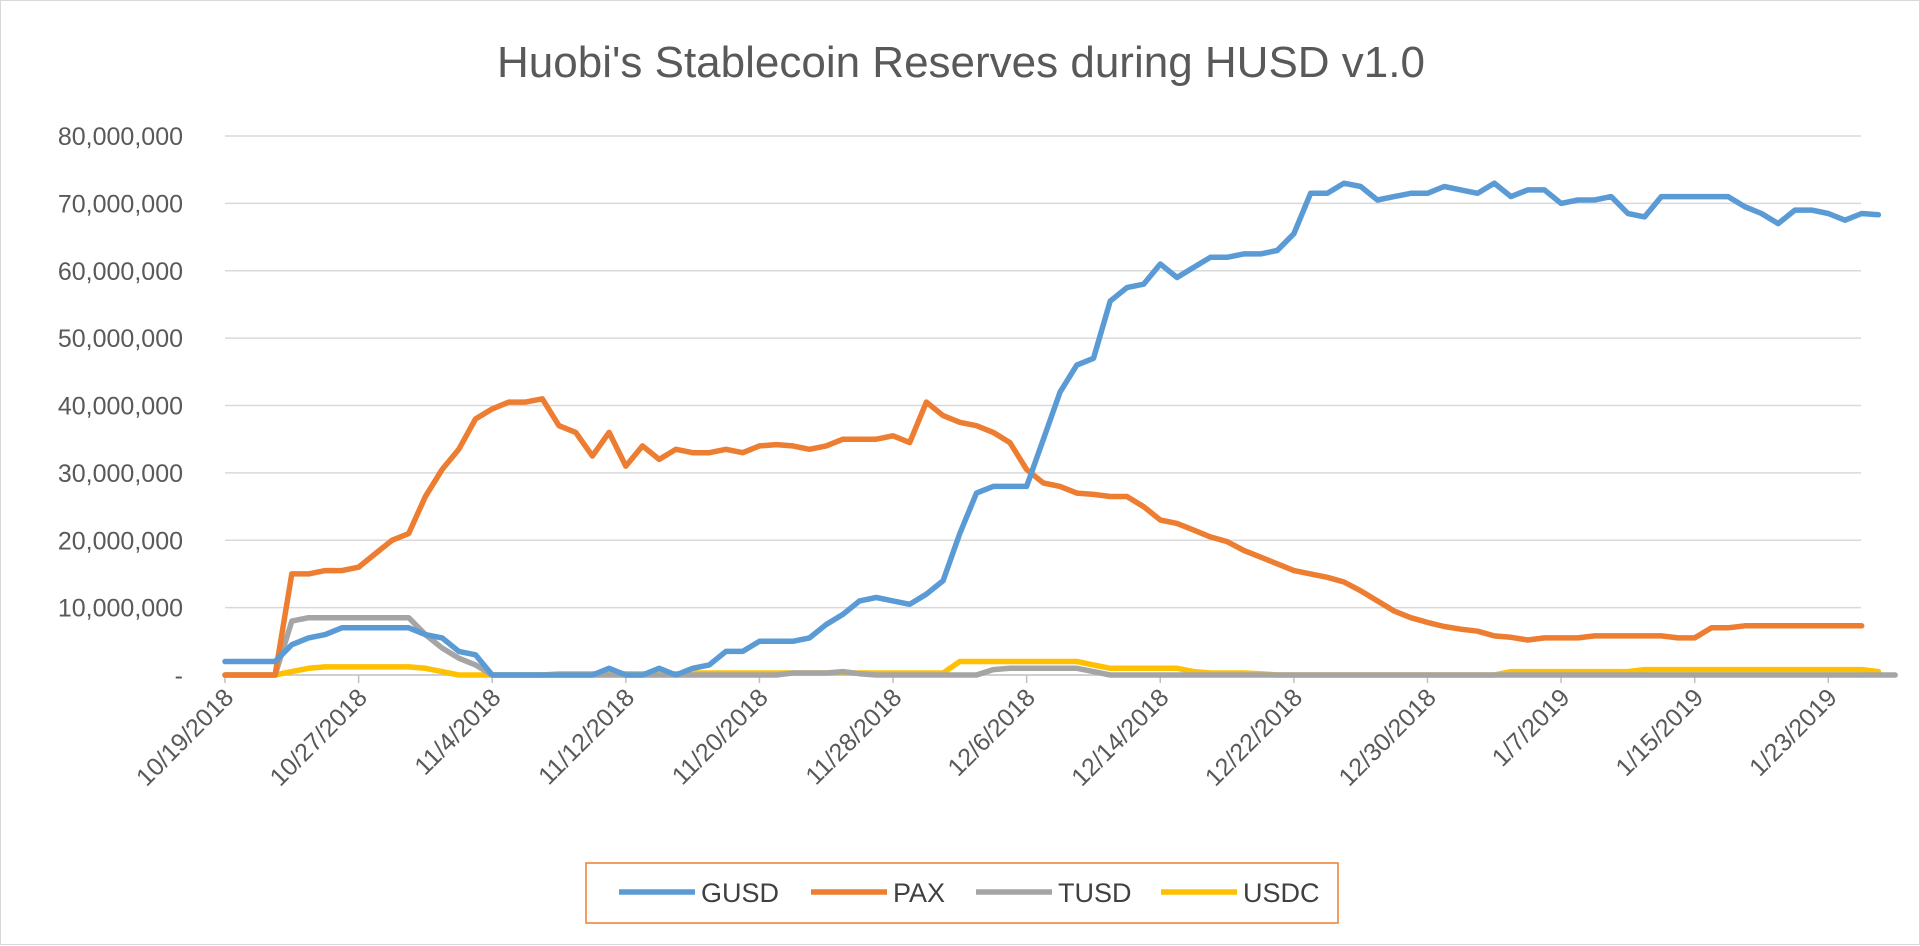 Image resolution: width=1920 pixels, height=946 pixels. Describe the element at coordinates (919, 893) in the screenshot. I see `legend-label-pax: PAX` at that location.